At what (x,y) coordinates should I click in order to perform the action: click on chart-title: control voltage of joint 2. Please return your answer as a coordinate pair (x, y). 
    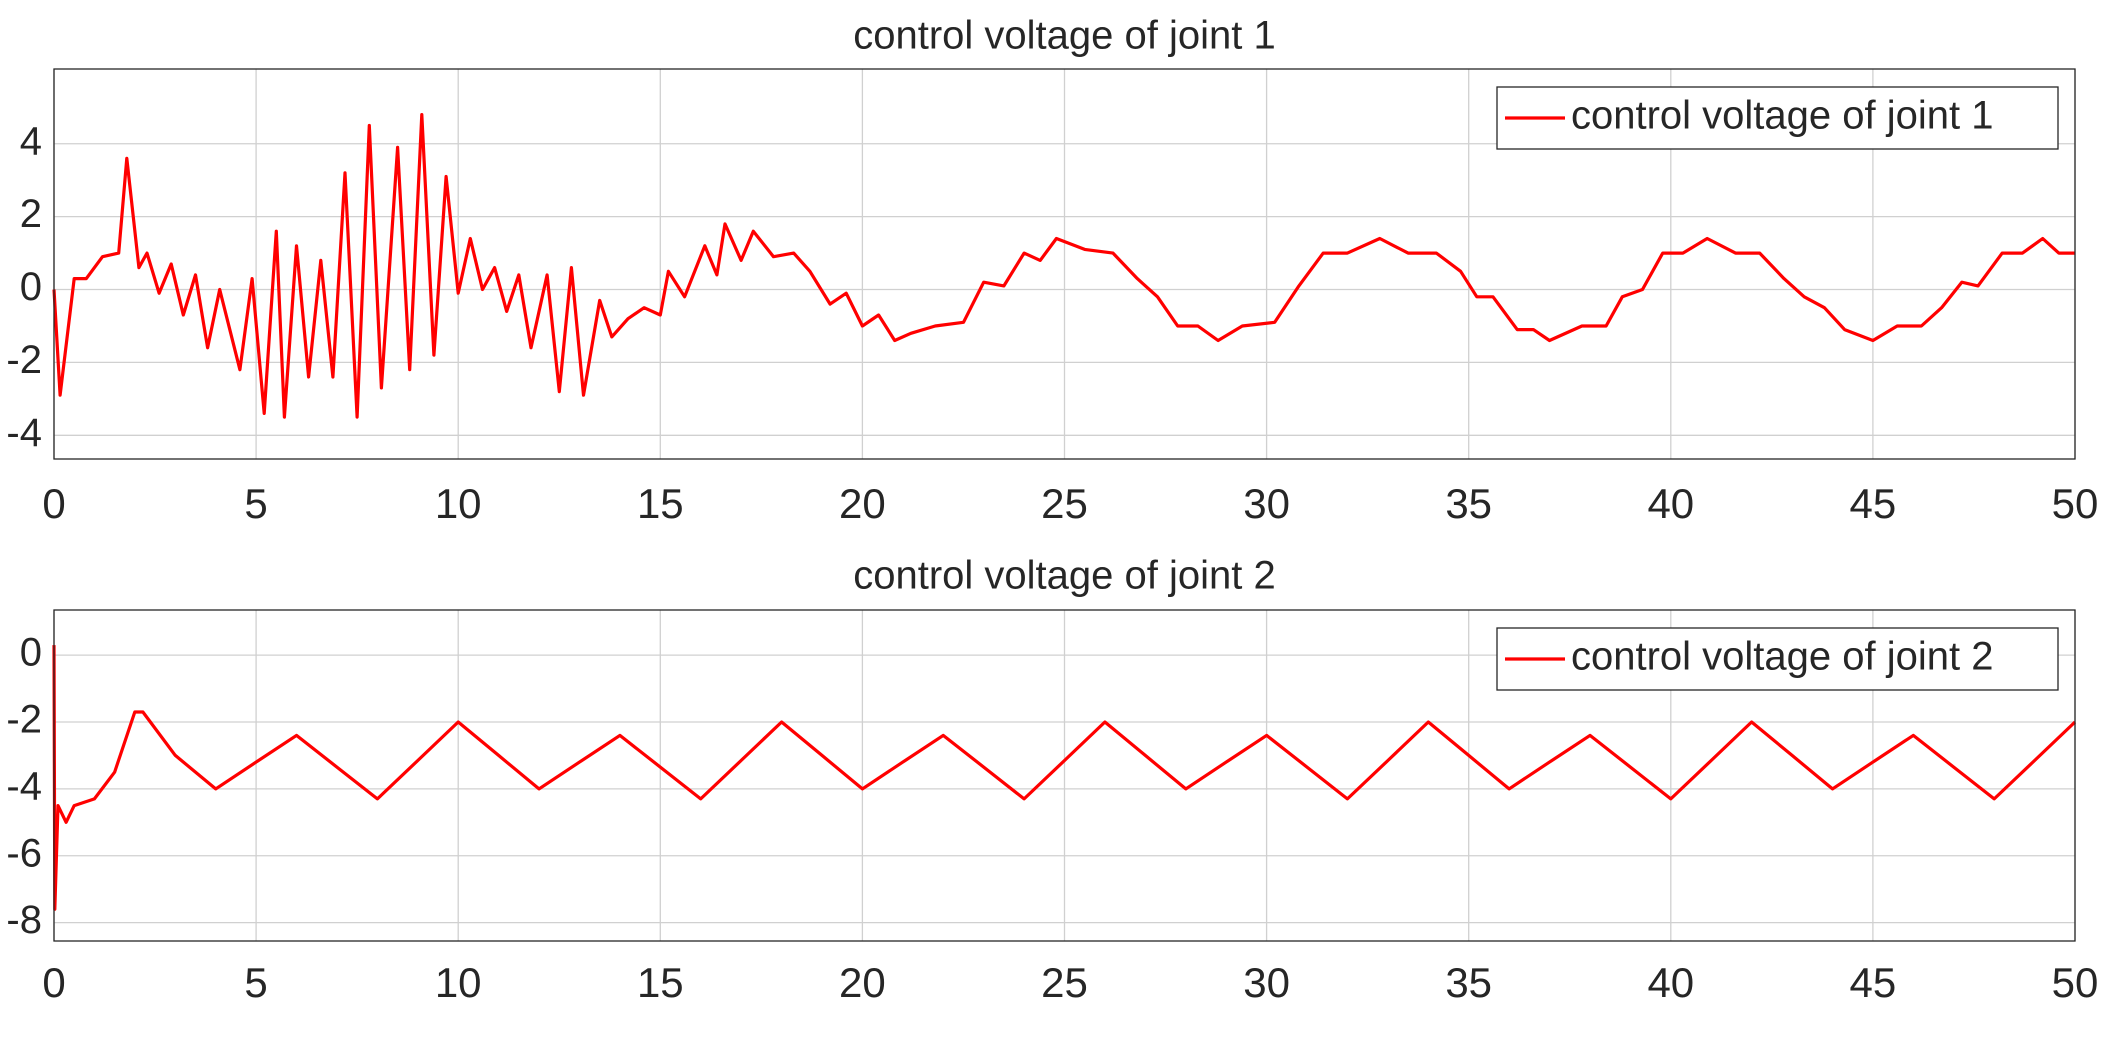
    Looking at the image, I should click on (1064, 576).